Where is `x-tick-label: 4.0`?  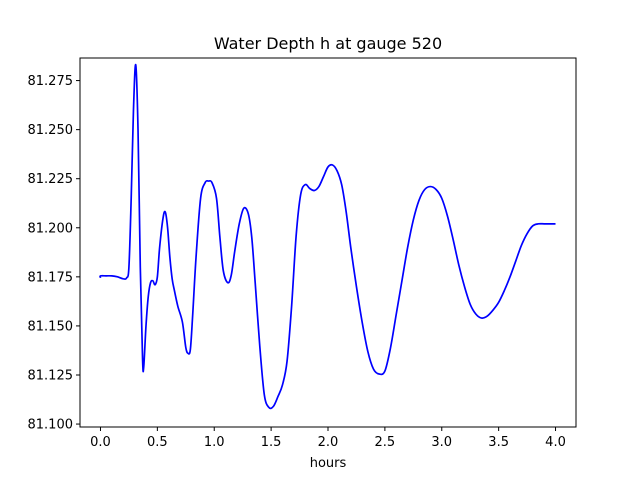 x-tick-label: 4.0 is located at coordinates (555, 442).